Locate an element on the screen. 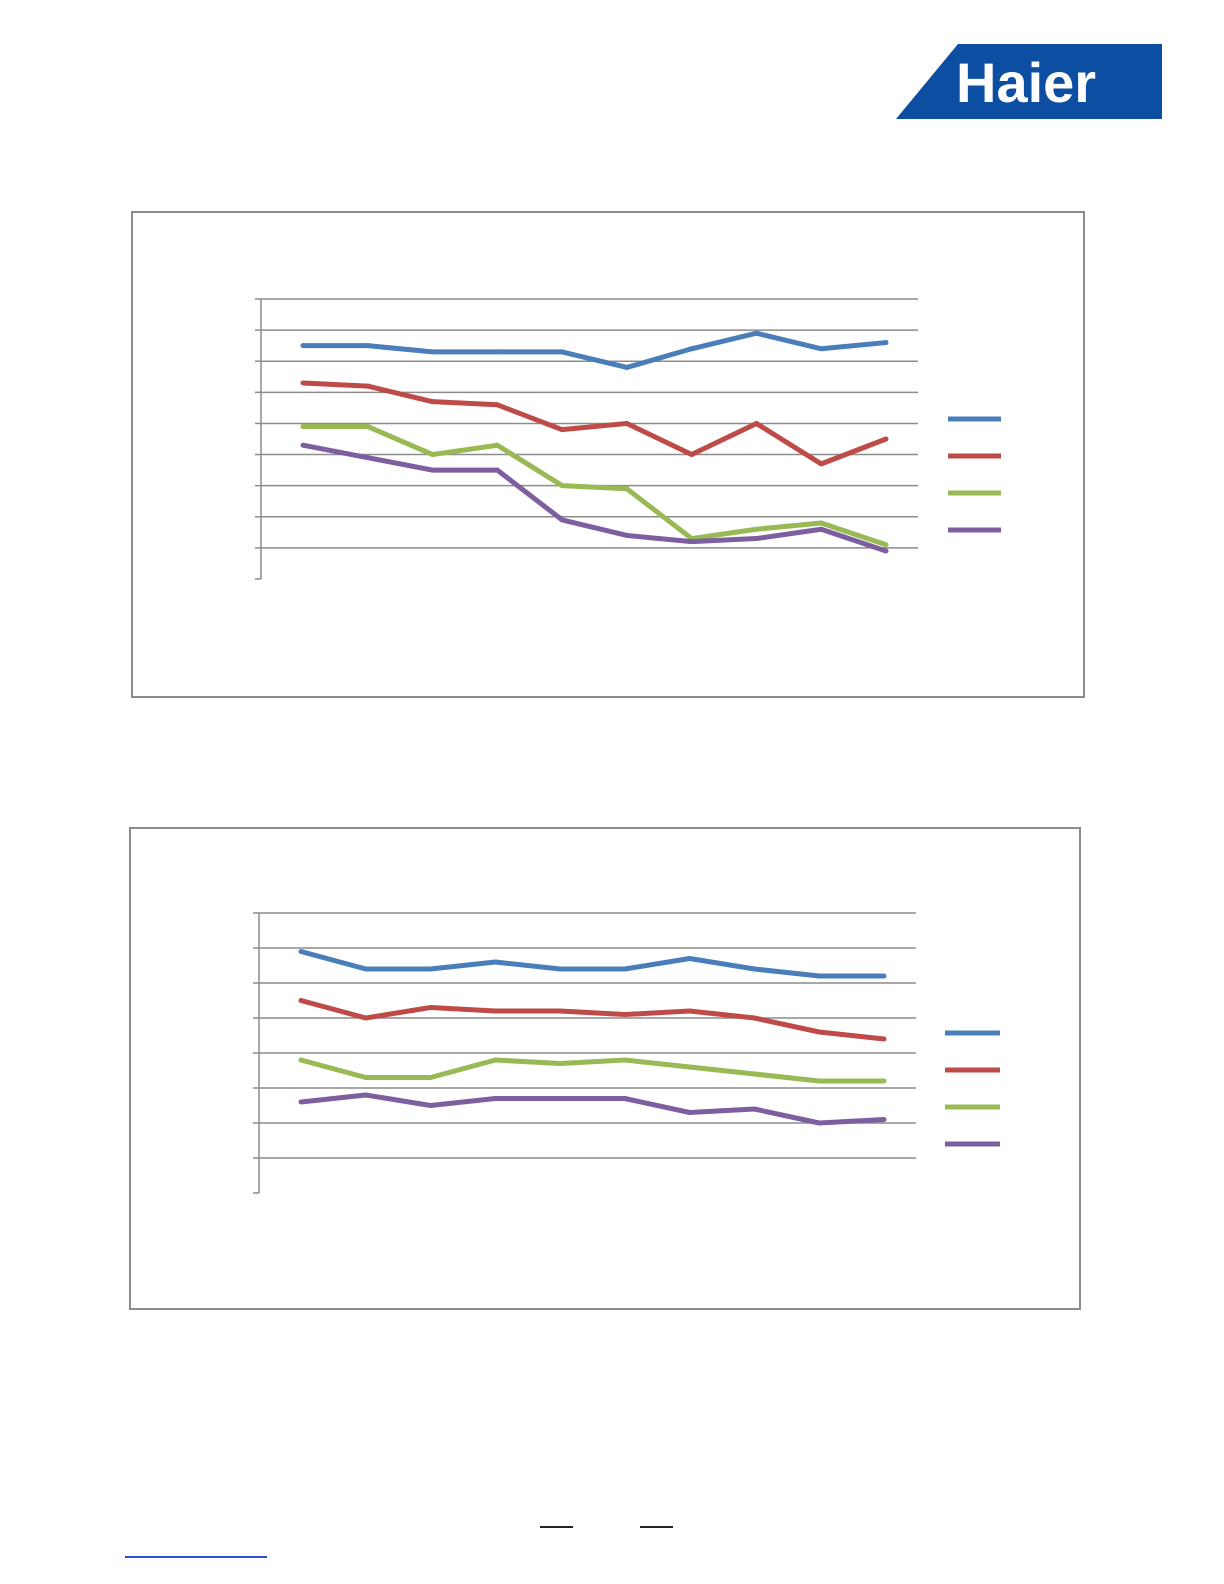  footer-rule-left is located at coordinates (556, 1527).